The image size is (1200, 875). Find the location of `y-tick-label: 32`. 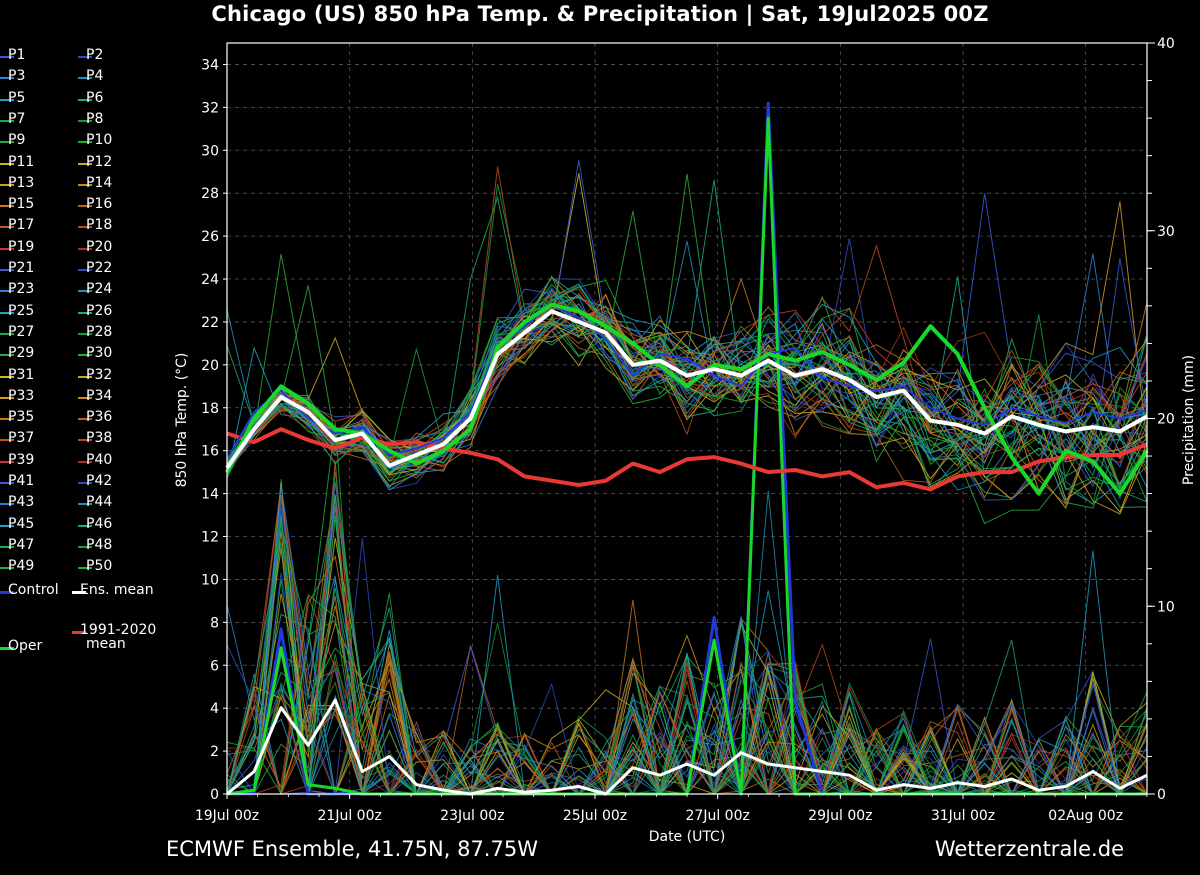

y-tick-label: 32 is located at coordinates (210, 108).